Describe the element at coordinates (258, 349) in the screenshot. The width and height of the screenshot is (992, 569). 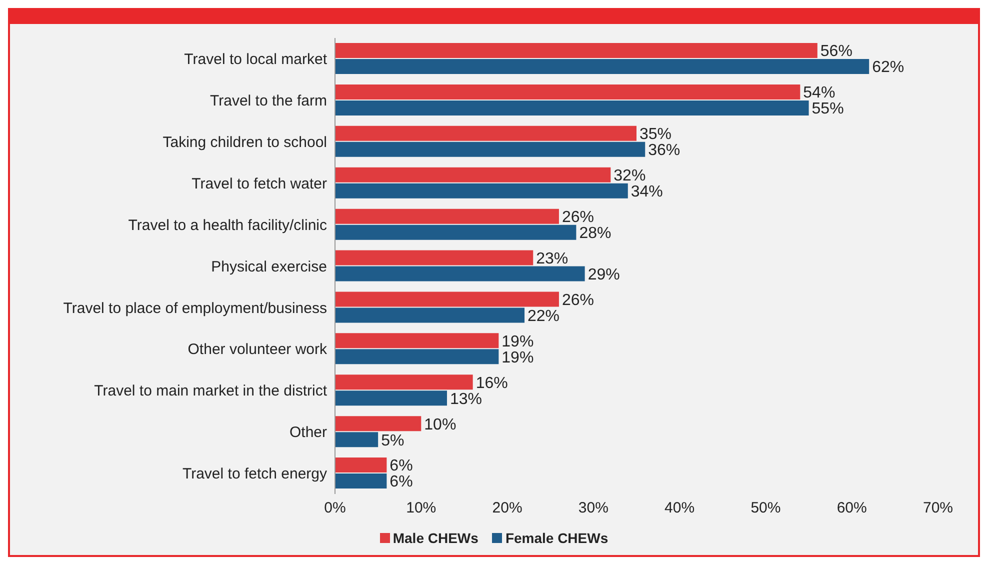
I see `y-tick-label: Other volunteer work` at that location.